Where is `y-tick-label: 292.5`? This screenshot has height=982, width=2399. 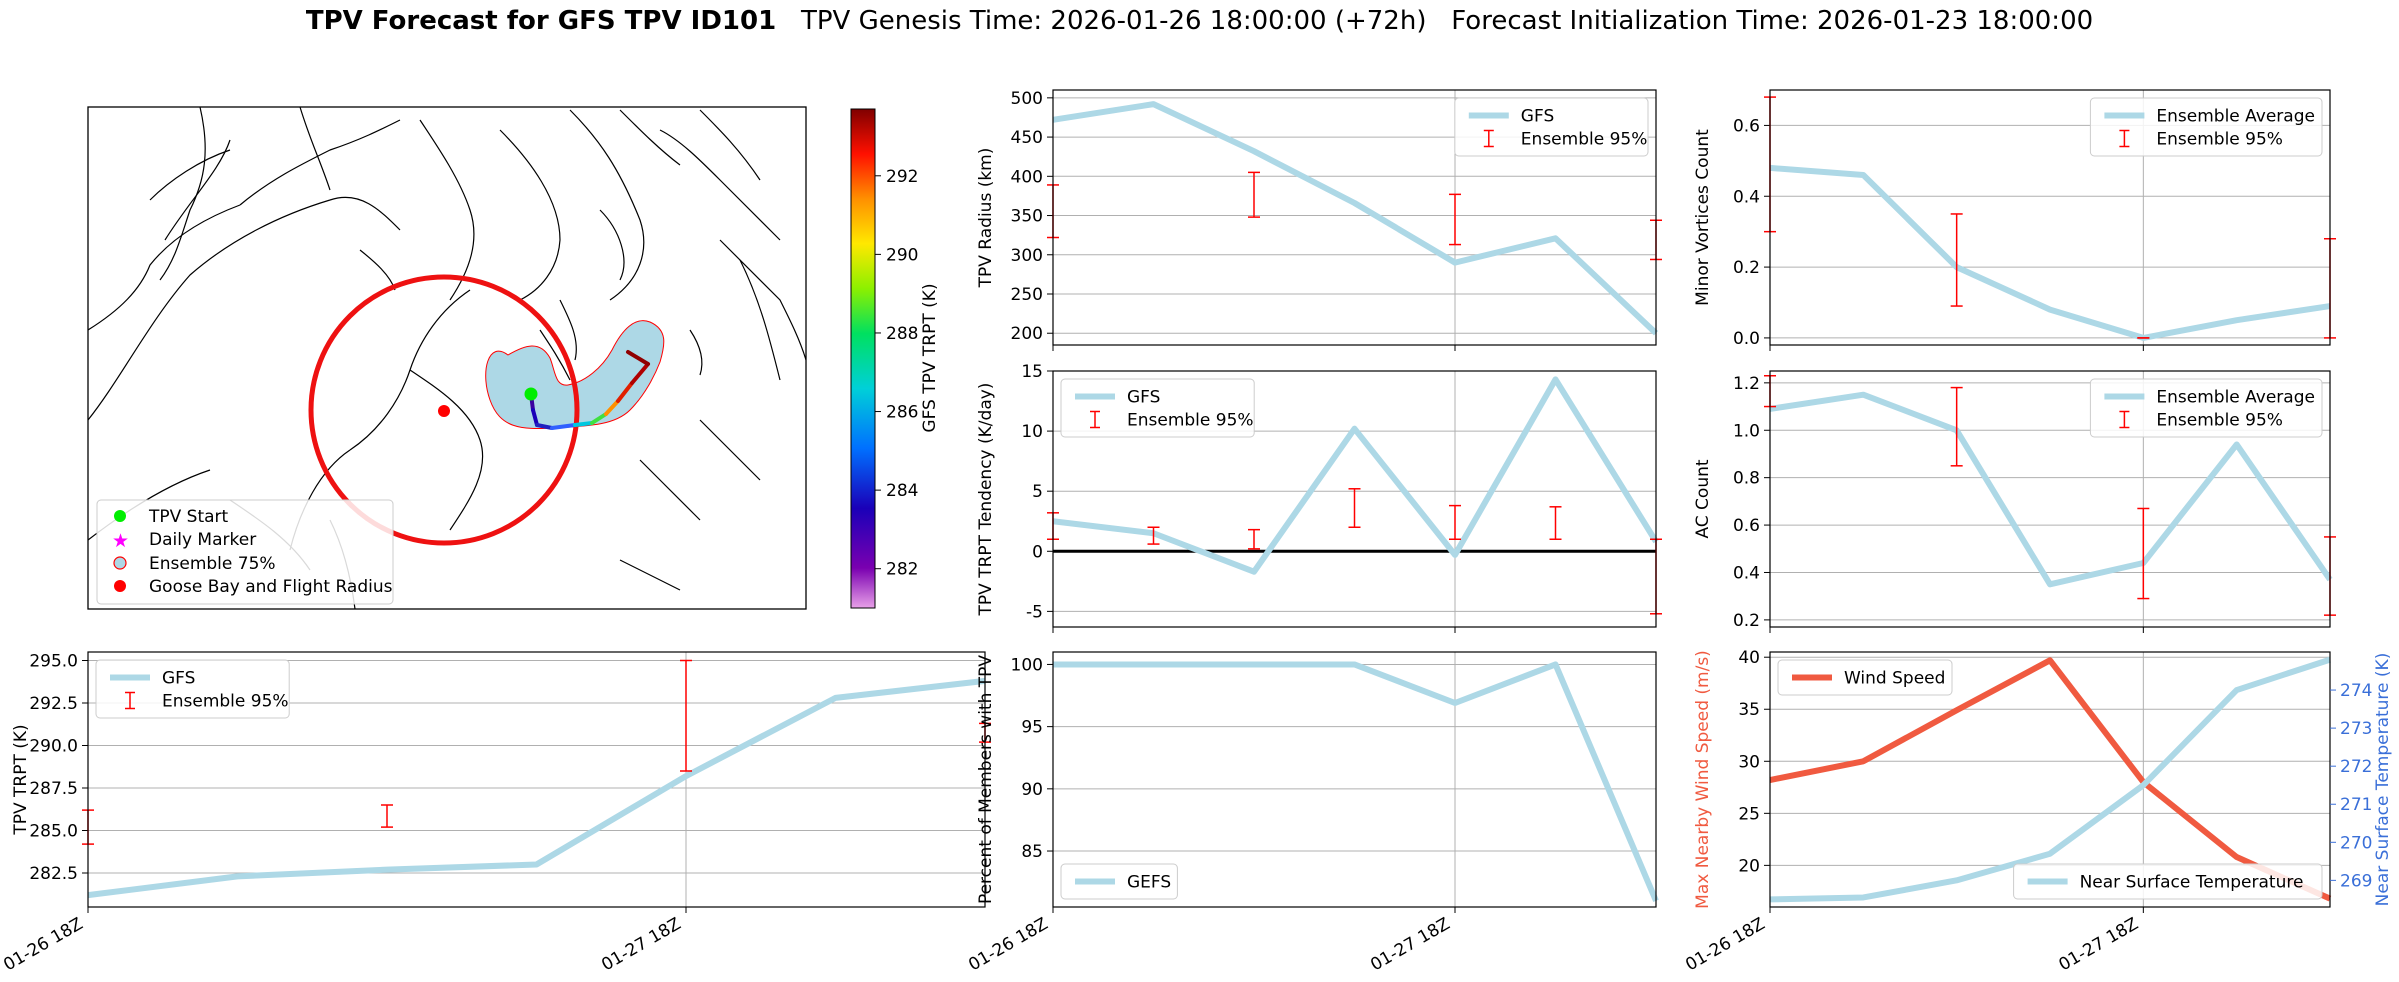
y-tick-label: 292.5 is located at coordinates (53, 704).